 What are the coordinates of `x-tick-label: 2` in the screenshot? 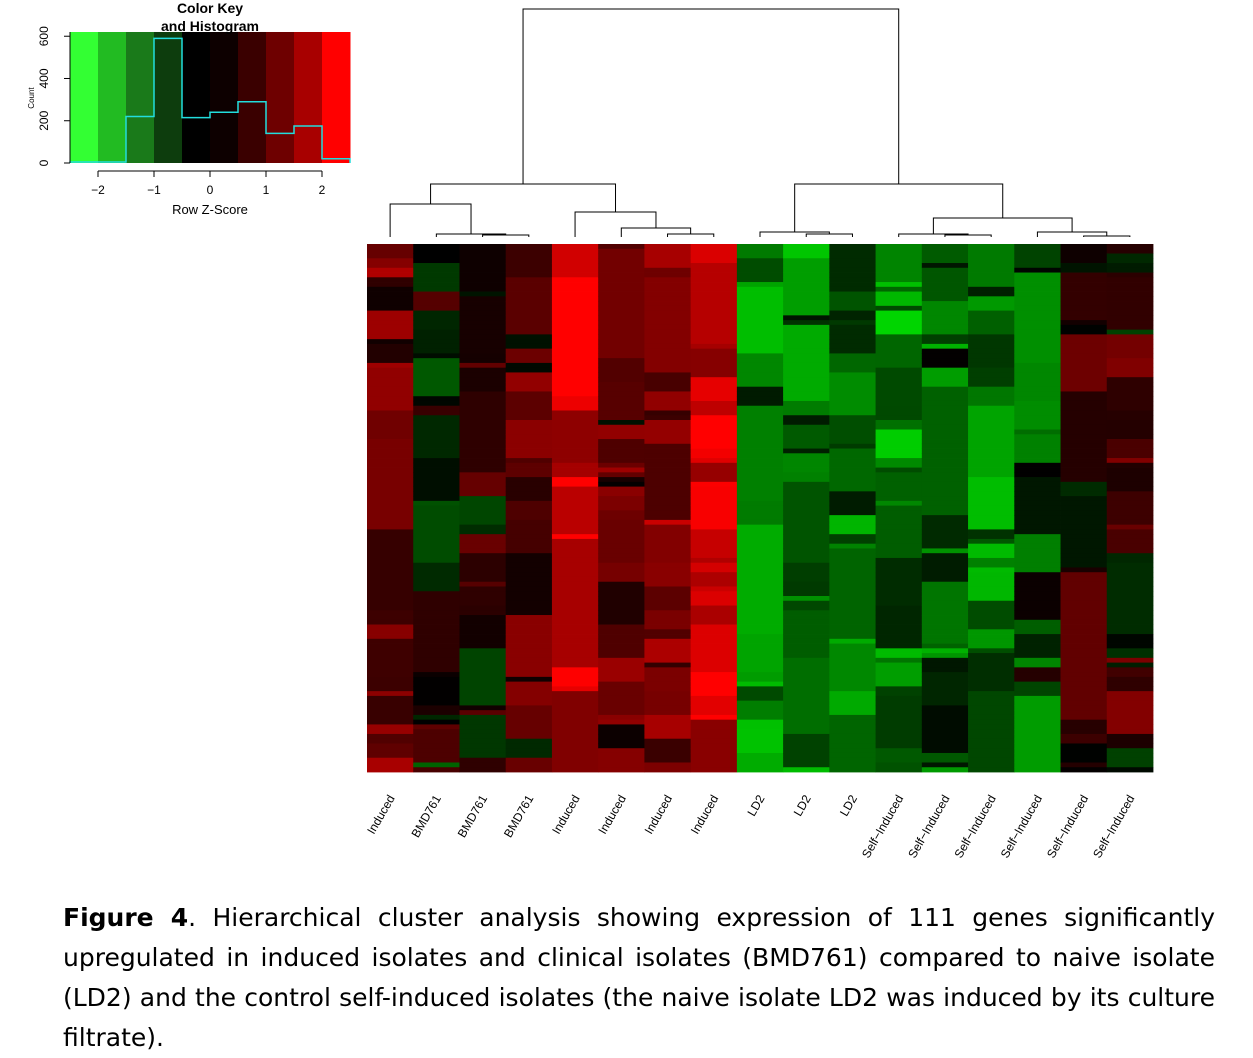 It's located at (322, 190).